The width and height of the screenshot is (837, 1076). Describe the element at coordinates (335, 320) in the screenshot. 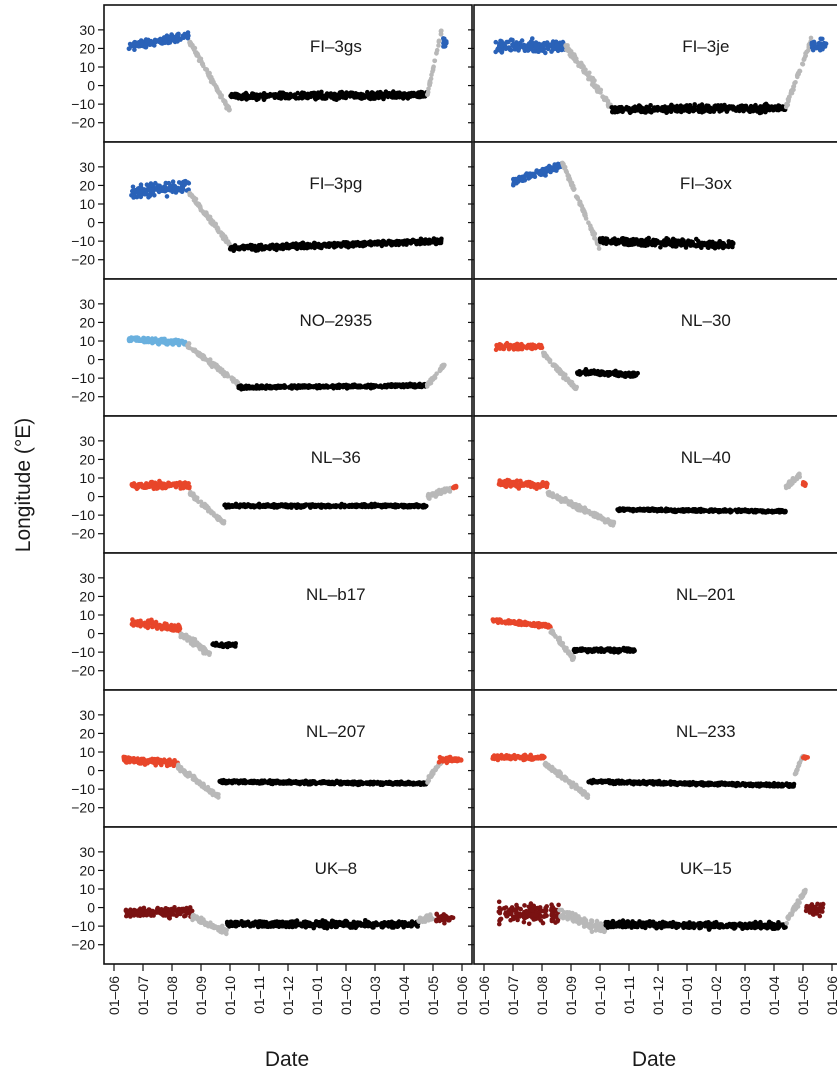

I see `panel-title: NO–2935` at that location.